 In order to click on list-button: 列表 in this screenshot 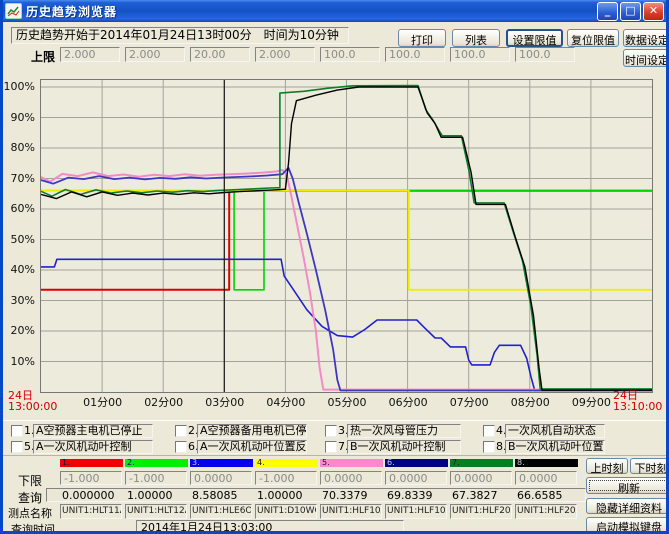, I will do `click(476, 38)`.